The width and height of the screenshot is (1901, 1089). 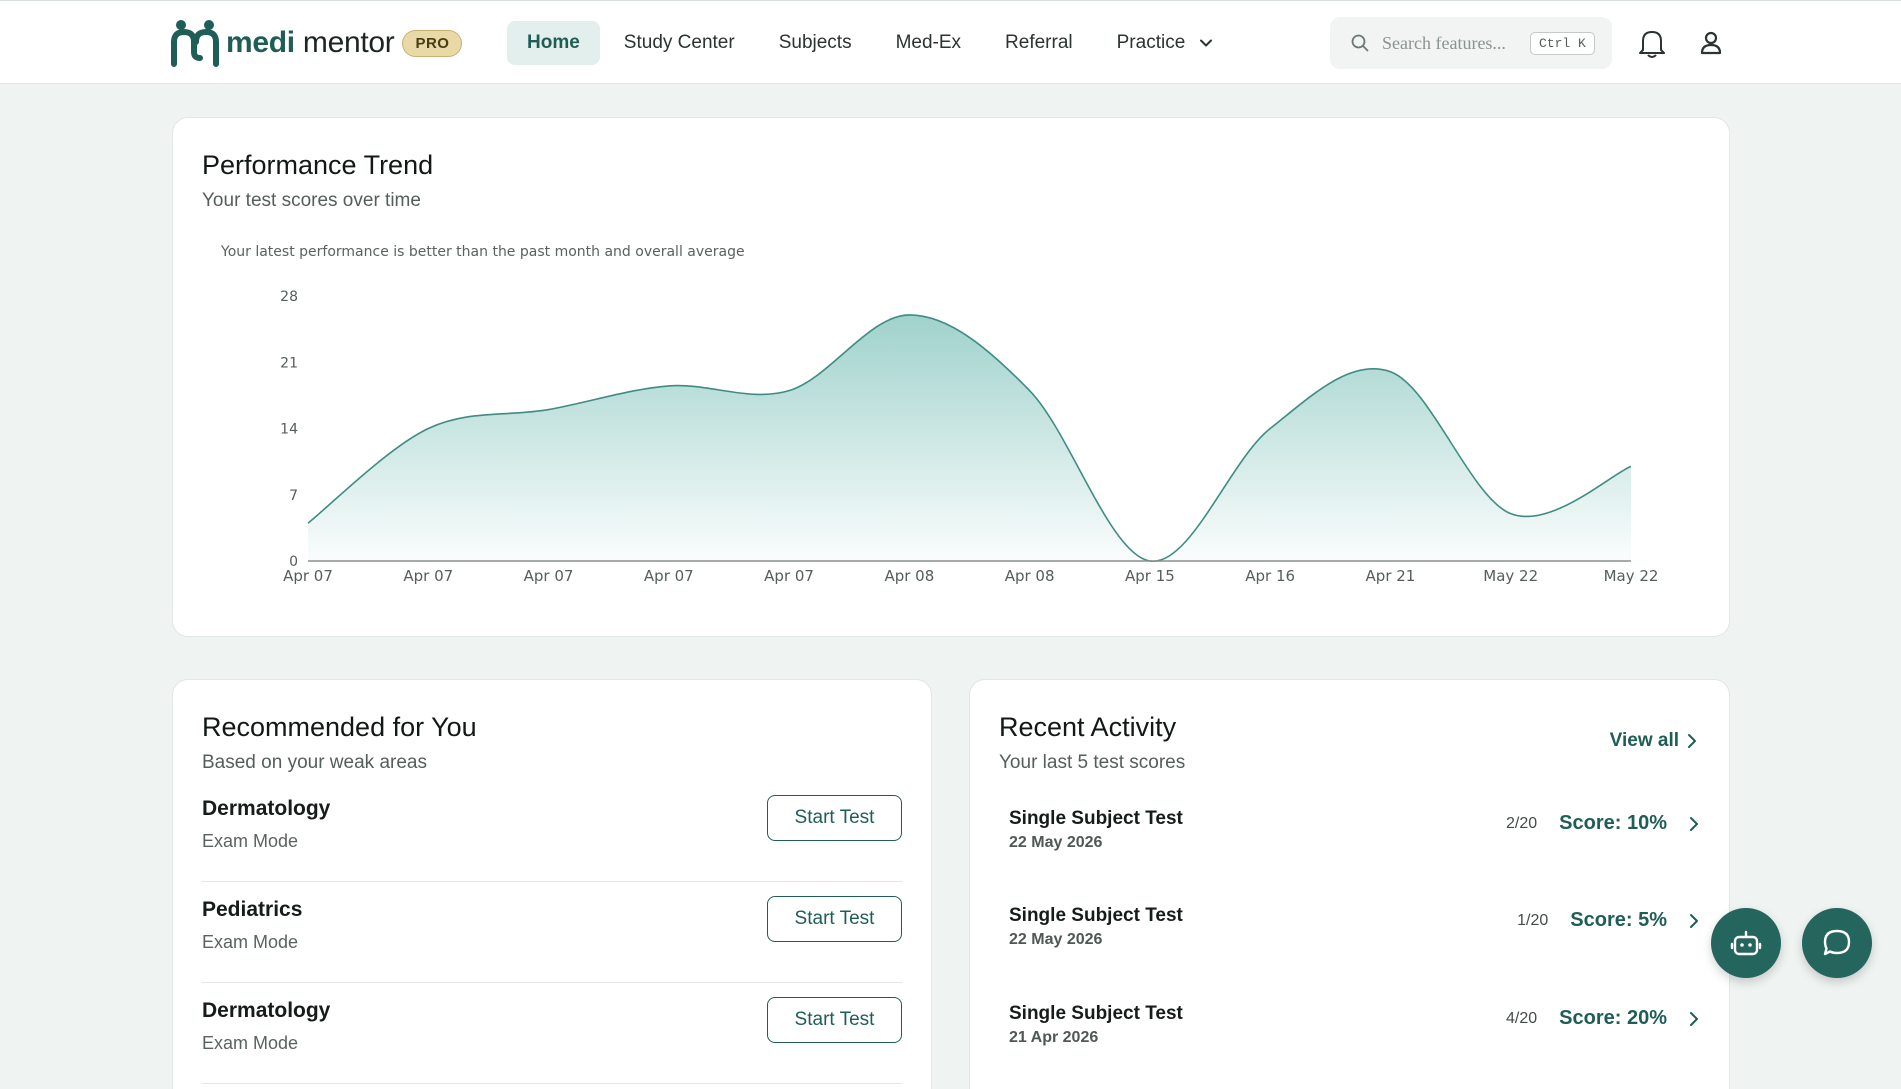 What do you see at coordinates (928, 42) in the screenshot?
I see `nav-med-ex: Med-Ex` at bounding box center [928, 42].